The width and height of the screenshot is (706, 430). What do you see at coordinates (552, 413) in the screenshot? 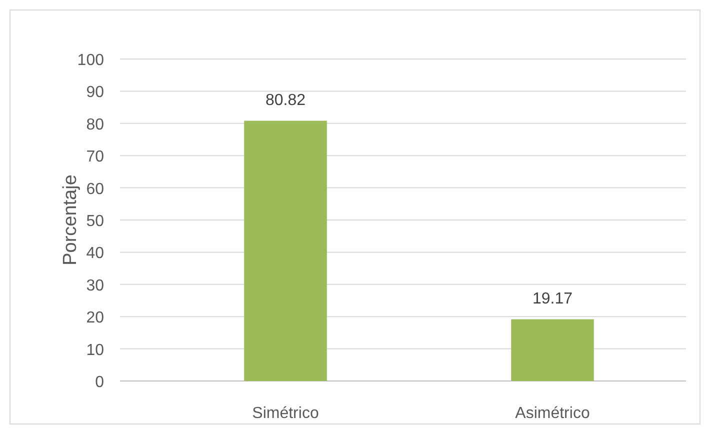
I see `x-tick-label: Asimétrico` at bounding box center [552, 413].